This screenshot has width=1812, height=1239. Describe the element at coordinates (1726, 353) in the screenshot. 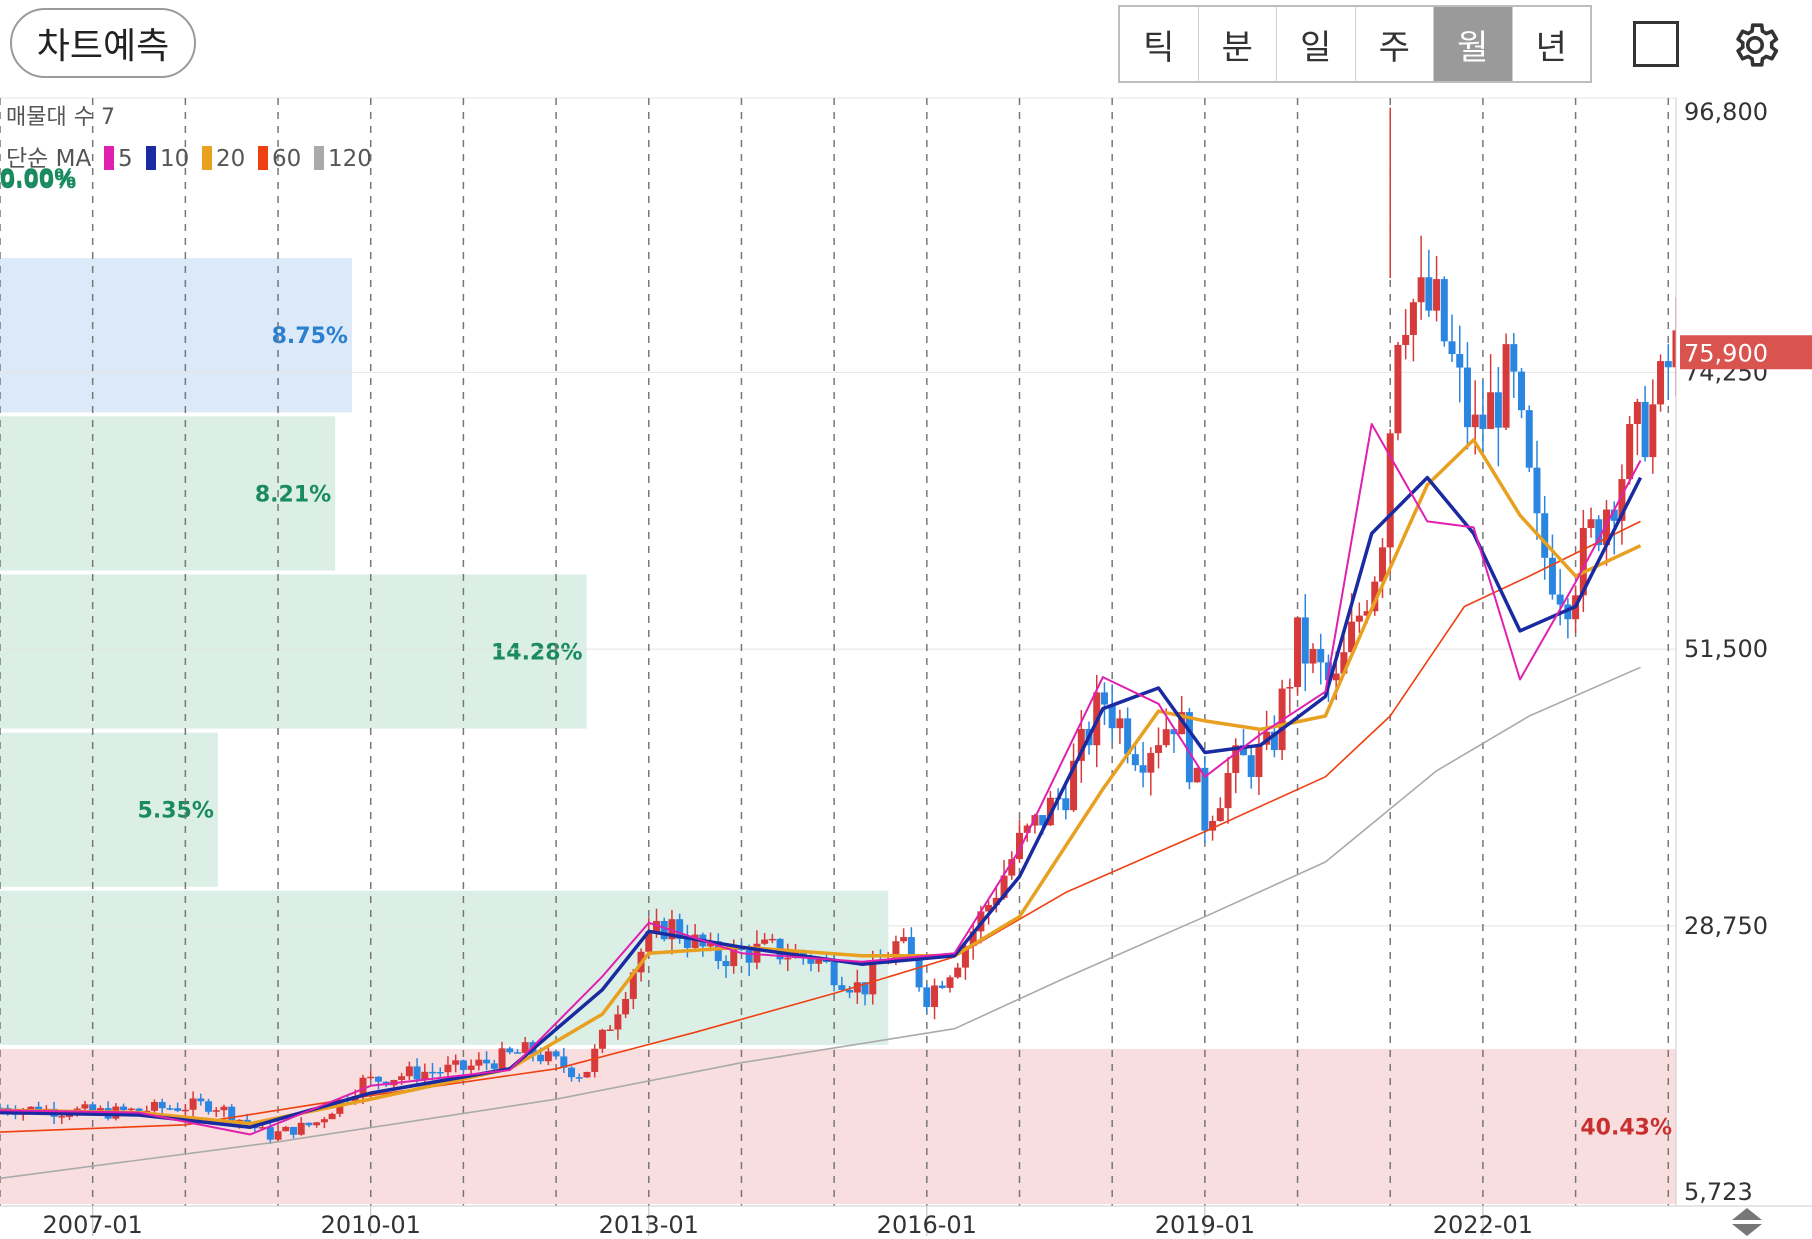

I see `last-price-label: 75,900` at that location.